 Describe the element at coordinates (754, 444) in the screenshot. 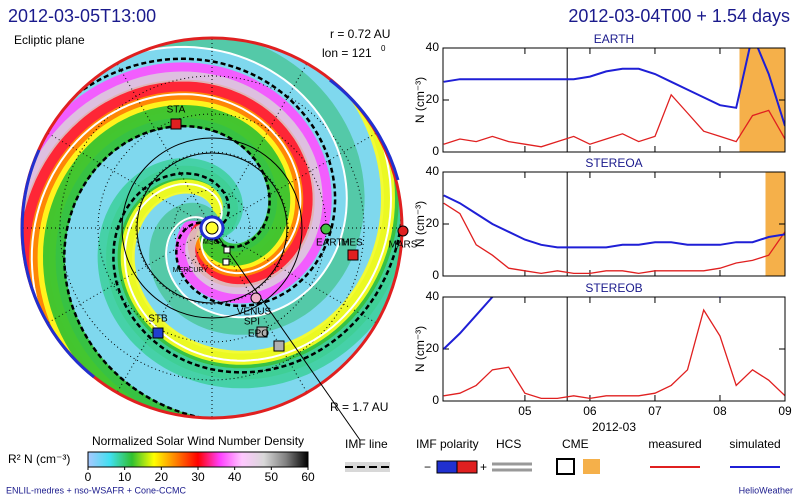

I see `legend-label: simulated` at that location.